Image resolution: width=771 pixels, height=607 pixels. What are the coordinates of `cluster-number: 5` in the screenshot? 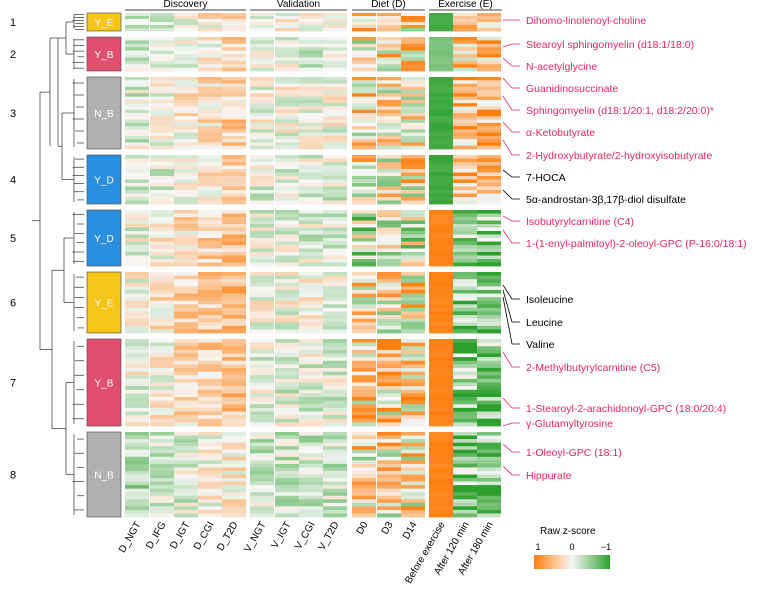 It's located at (13, 239).